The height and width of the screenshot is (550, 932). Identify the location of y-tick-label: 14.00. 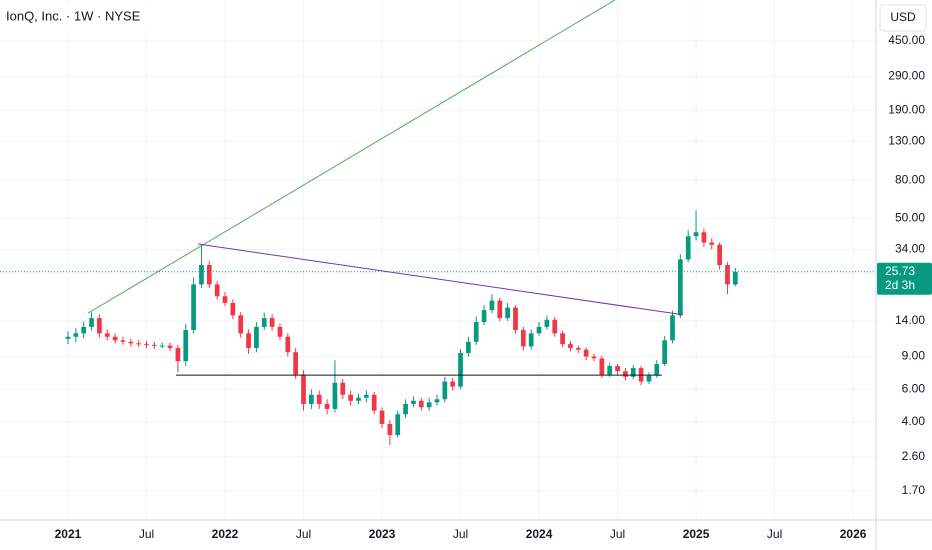
(910, 320).